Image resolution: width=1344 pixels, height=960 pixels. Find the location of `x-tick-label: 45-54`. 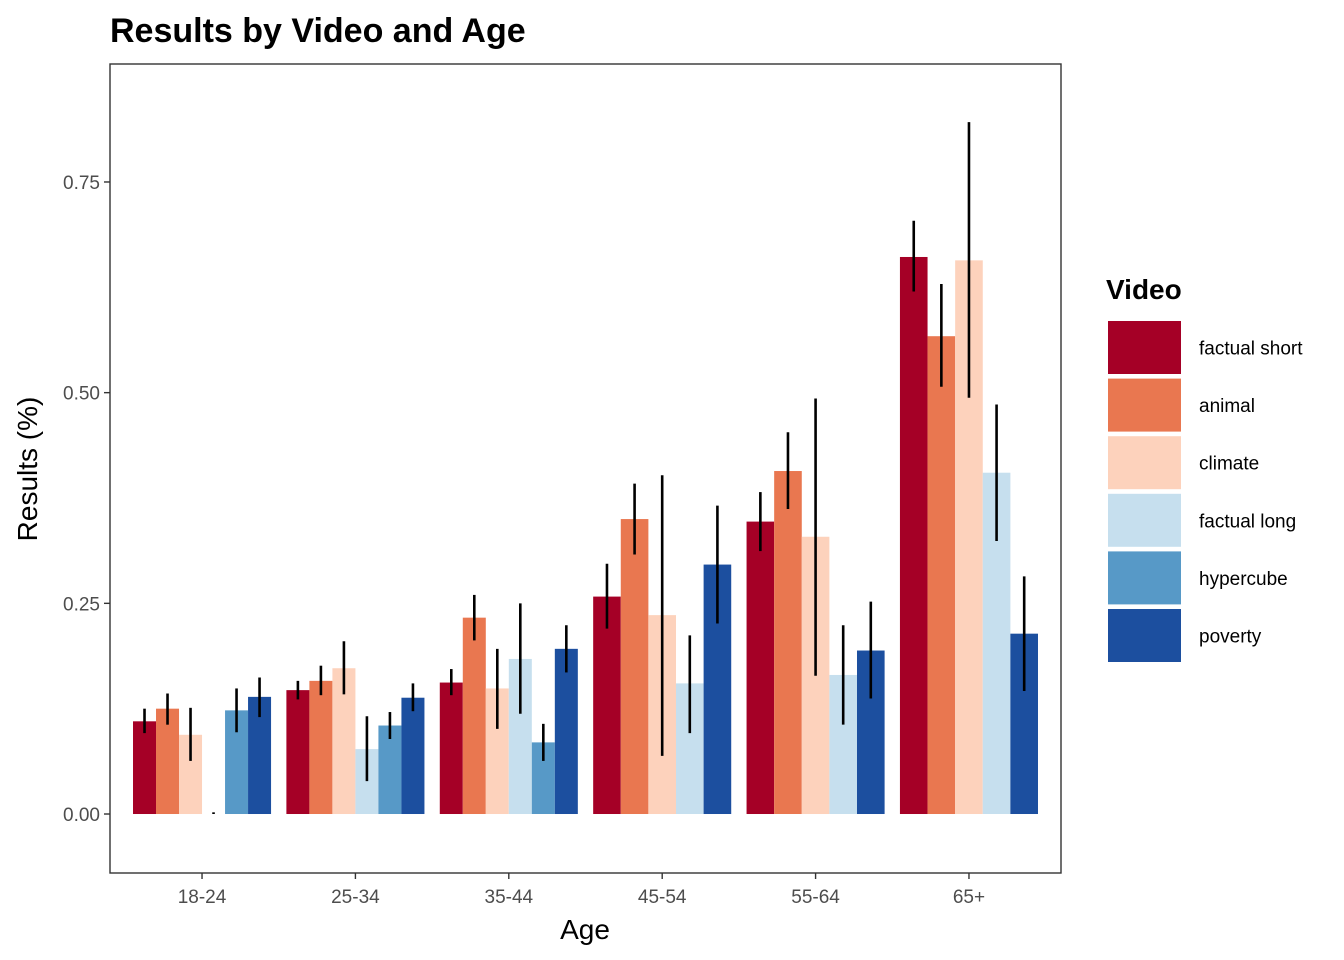

x-tick-label: 45-54 is located at coordinates (662, 897).